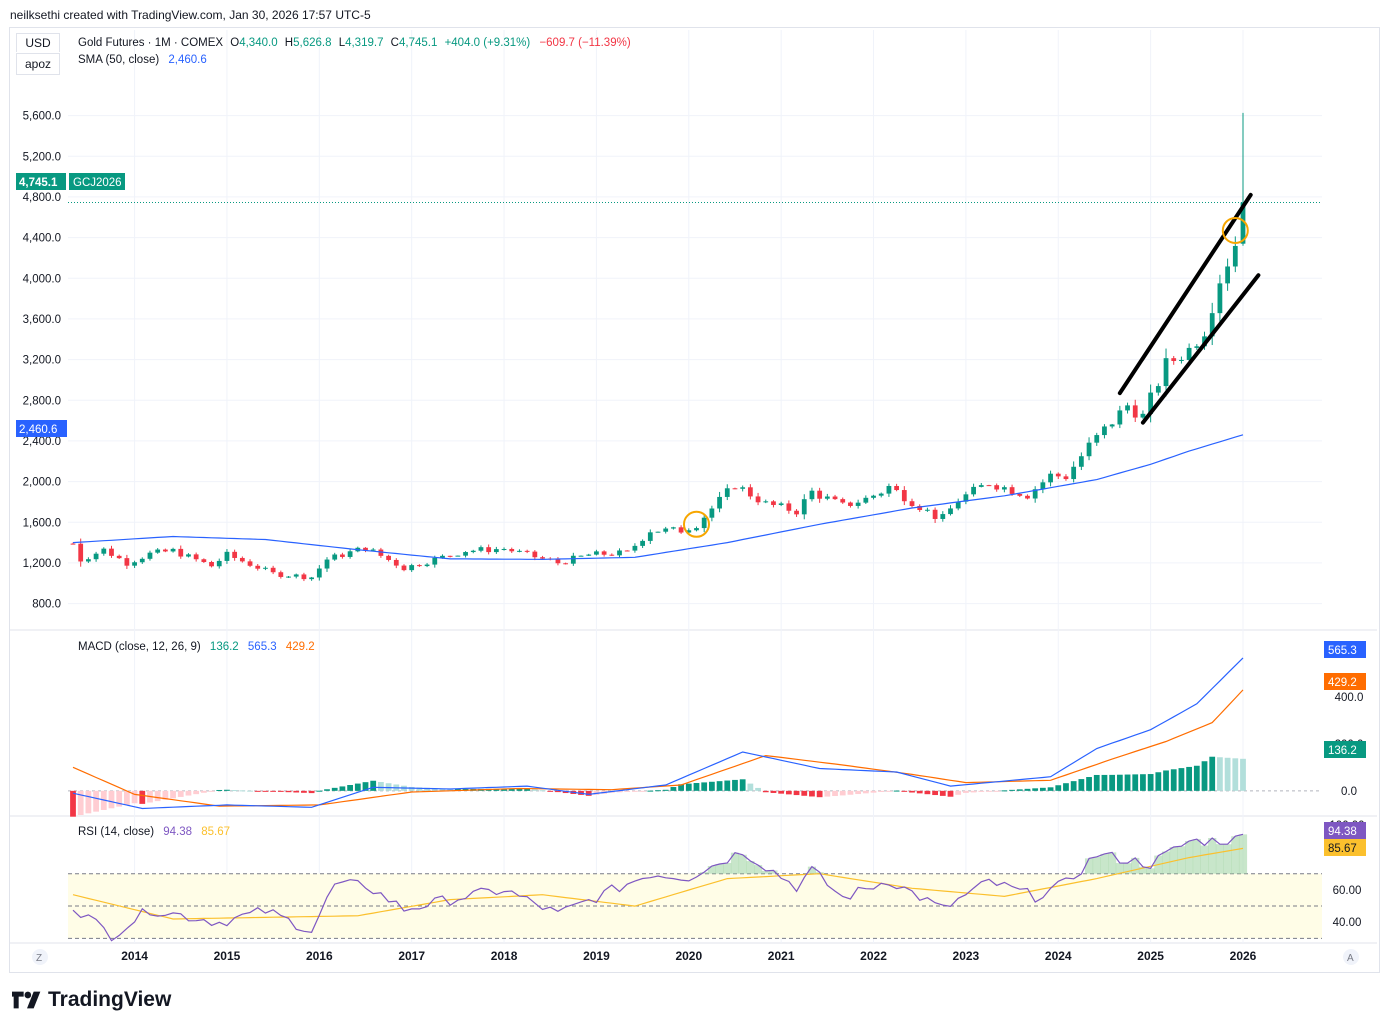 This screenshot has height=1031, width=1387. What do you see at coordinates (1345, 649) in the screenshot?
I see `macd-value-tag-bg` at bounding box center [1345, 649].